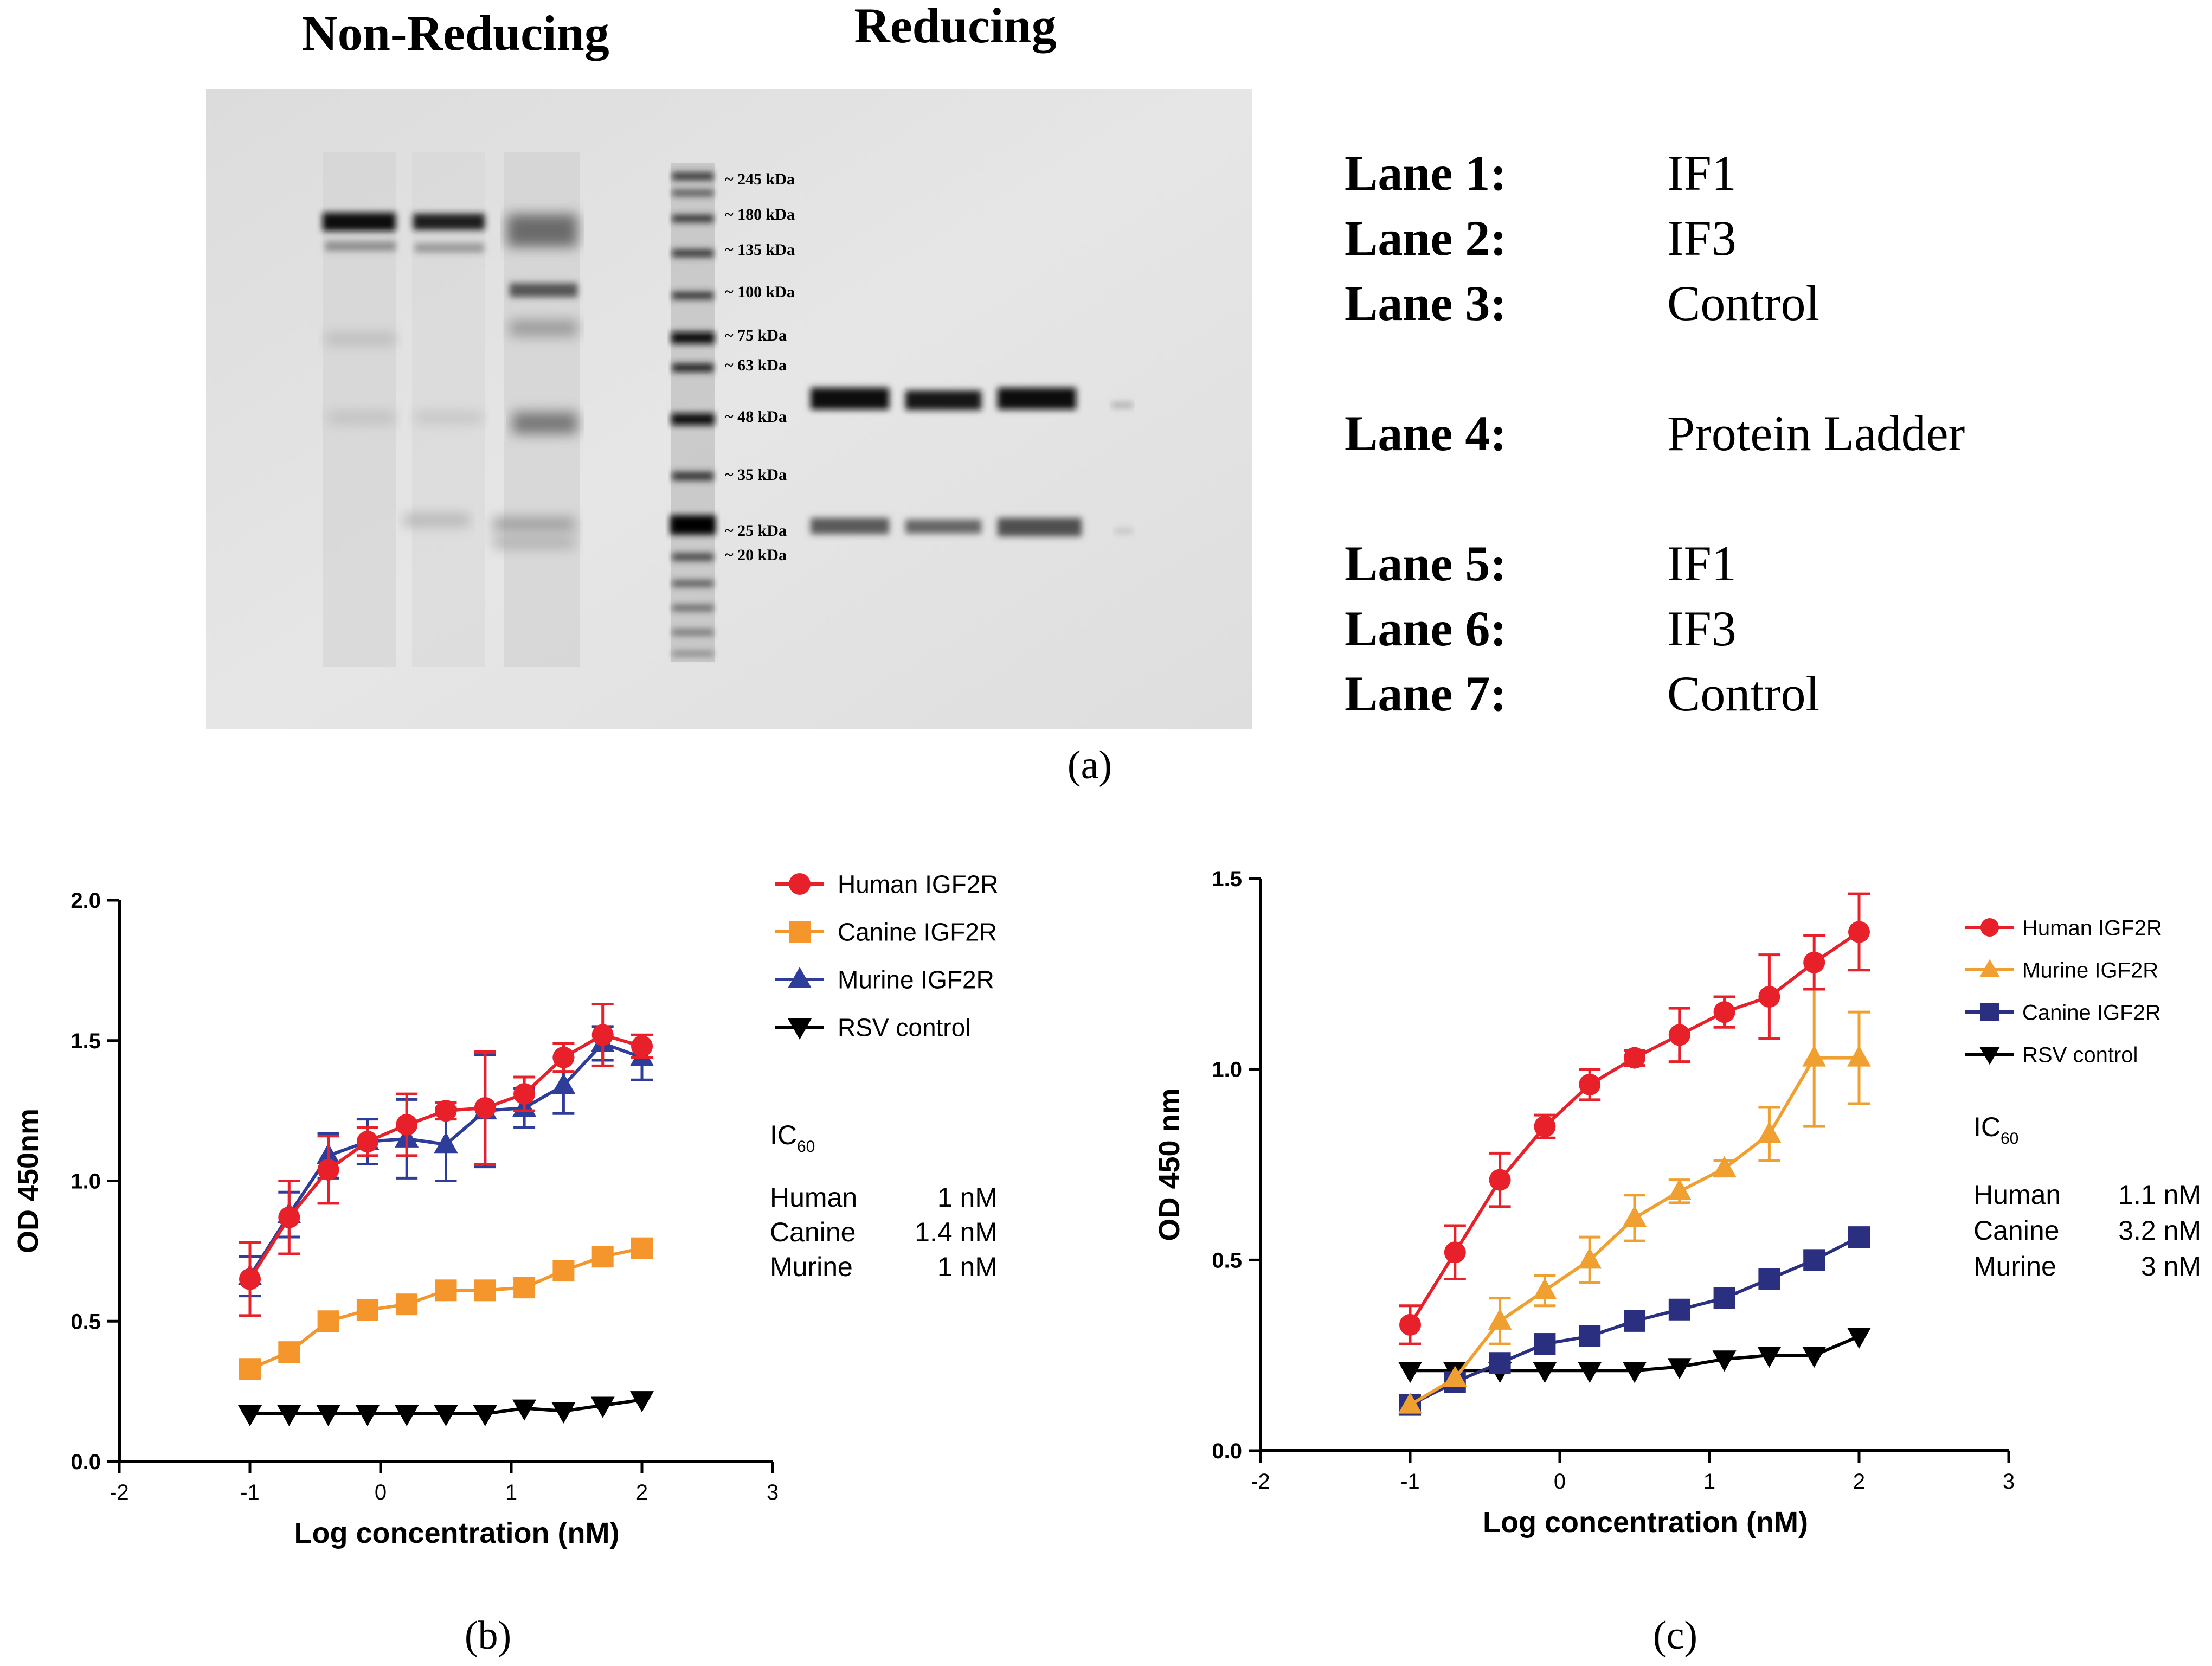 This screenshot has width=2212, height=1666. What do you see at coordinates (760, 179) in the screenshot?
I see `marker-label: ~ 245 kDa` at bounding box center [760, 179].